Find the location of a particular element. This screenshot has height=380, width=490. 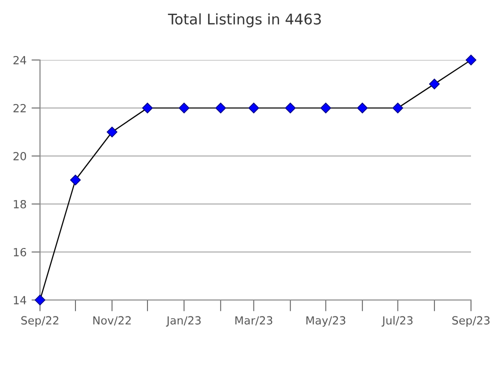

y-tick-label: 22 is located at coordinates (19, 108).